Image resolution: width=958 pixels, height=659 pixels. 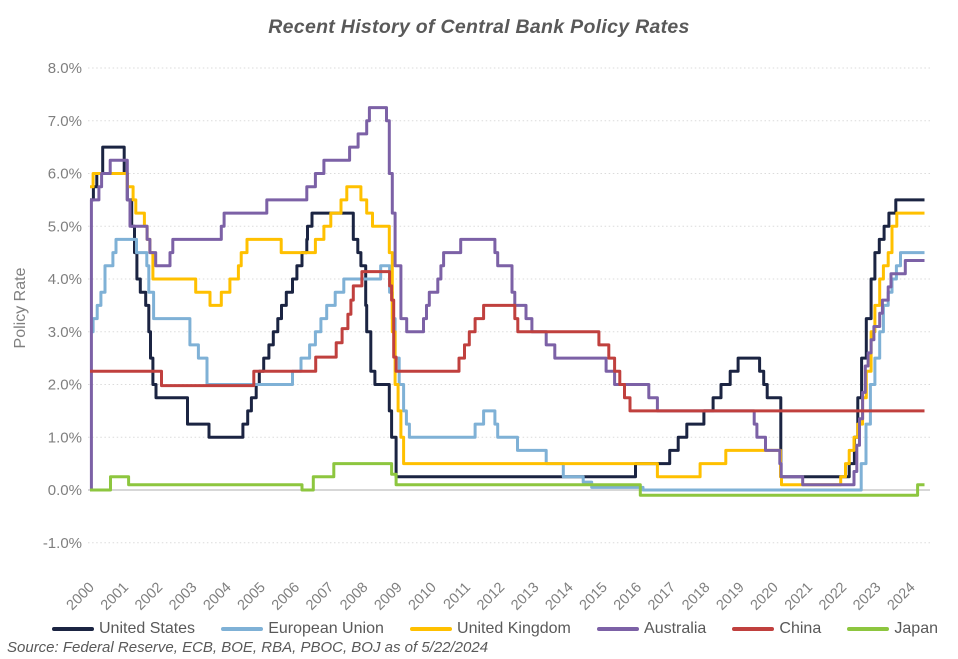 What do you see at coordinates (675, 628) in the screenshot?
I see `legend-label-australia: Australia` at bounding box center [675, 628].